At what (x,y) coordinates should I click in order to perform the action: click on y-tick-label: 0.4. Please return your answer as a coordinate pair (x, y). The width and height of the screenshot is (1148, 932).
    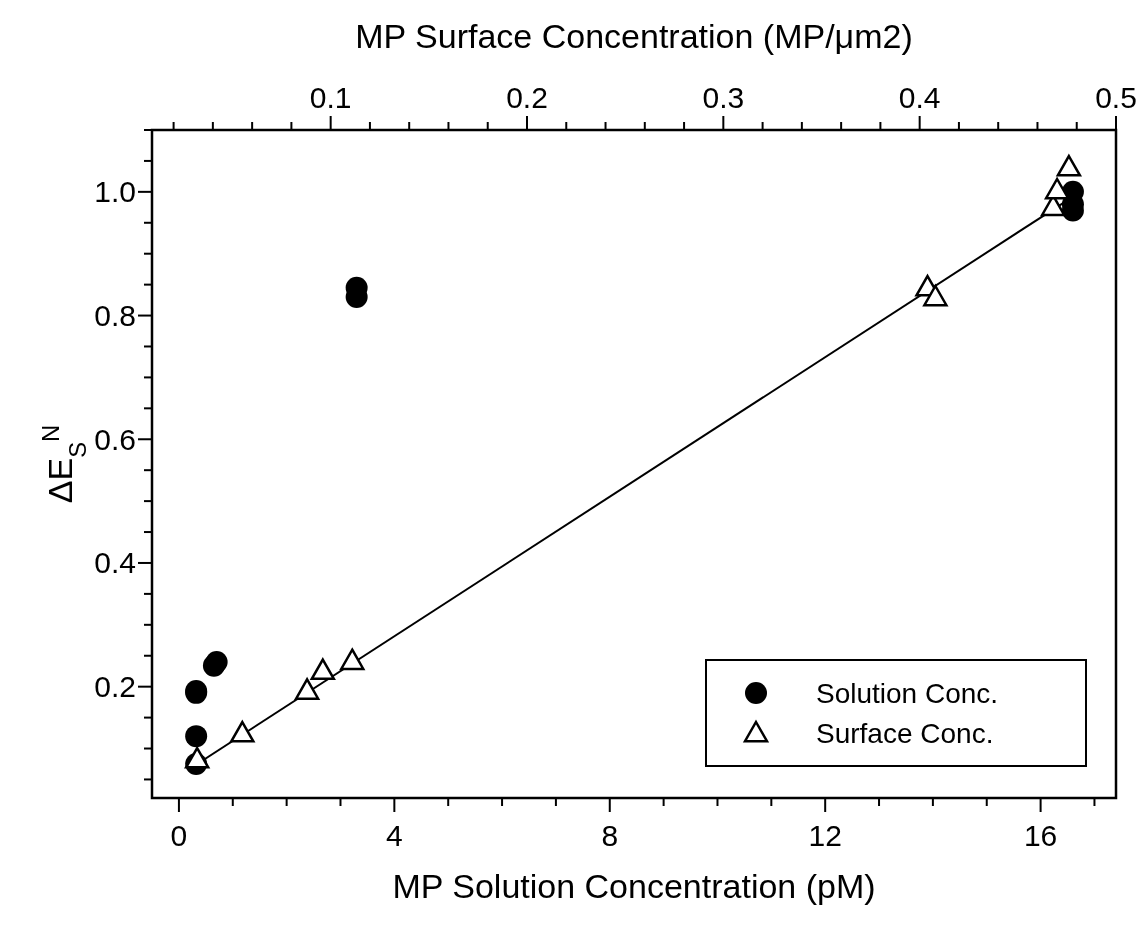
    Looking at the image, I should click on (115, 563).